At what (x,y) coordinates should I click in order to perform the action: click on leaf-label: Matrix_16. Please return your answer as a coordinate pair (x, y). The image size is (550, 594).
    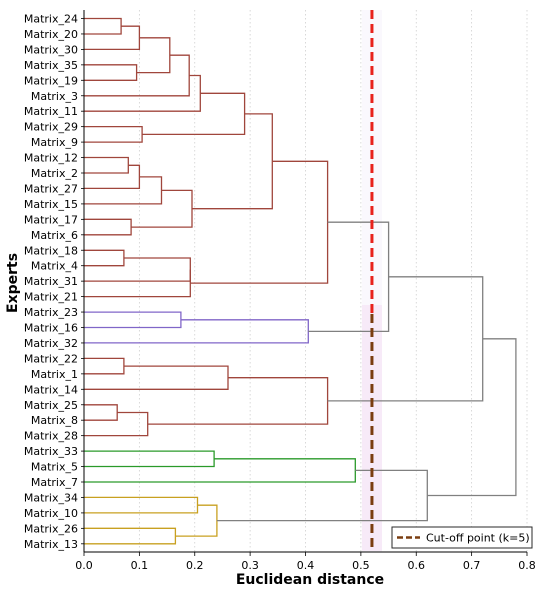
    Looking at the image, I should click on (51, 328).